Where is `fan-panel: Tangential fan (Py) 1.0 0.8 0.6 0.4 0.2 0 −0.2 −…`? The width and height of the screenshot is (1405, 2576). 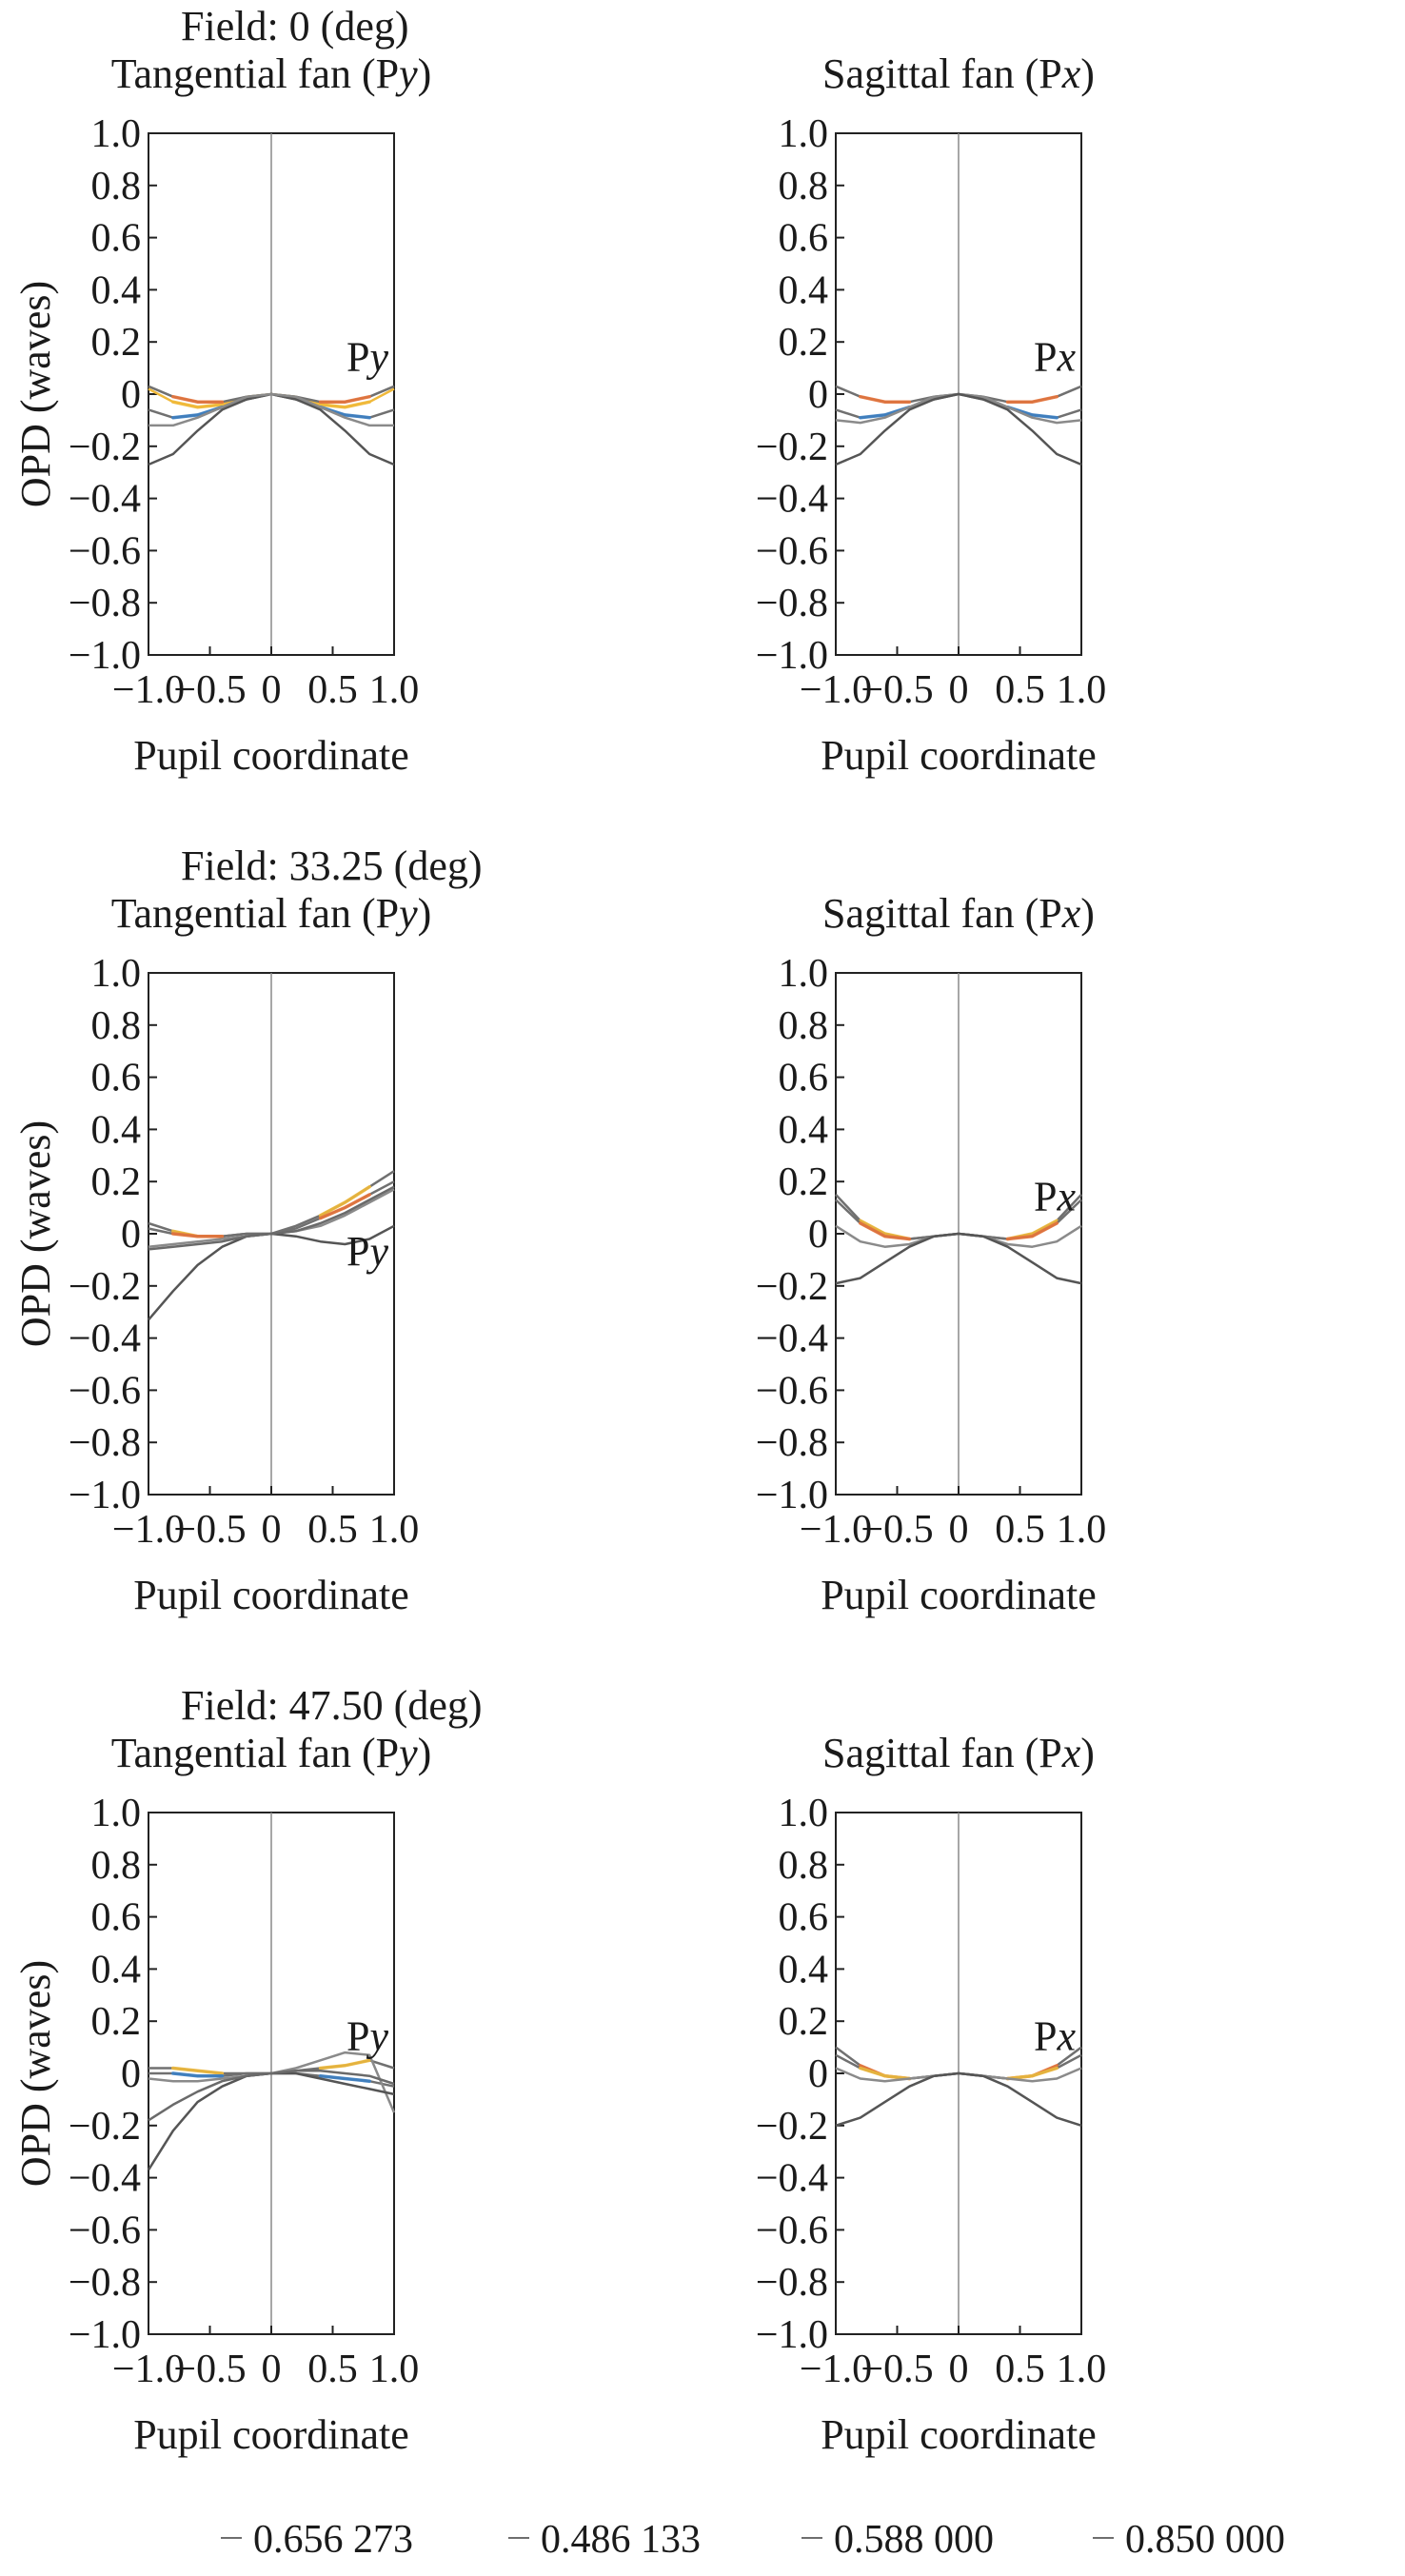
fan-panel: Tangential fan (Py) 1.0 0.8 0.6 0.4 0.2 0 −0.2 −… is located at coordinates (221, 2094).